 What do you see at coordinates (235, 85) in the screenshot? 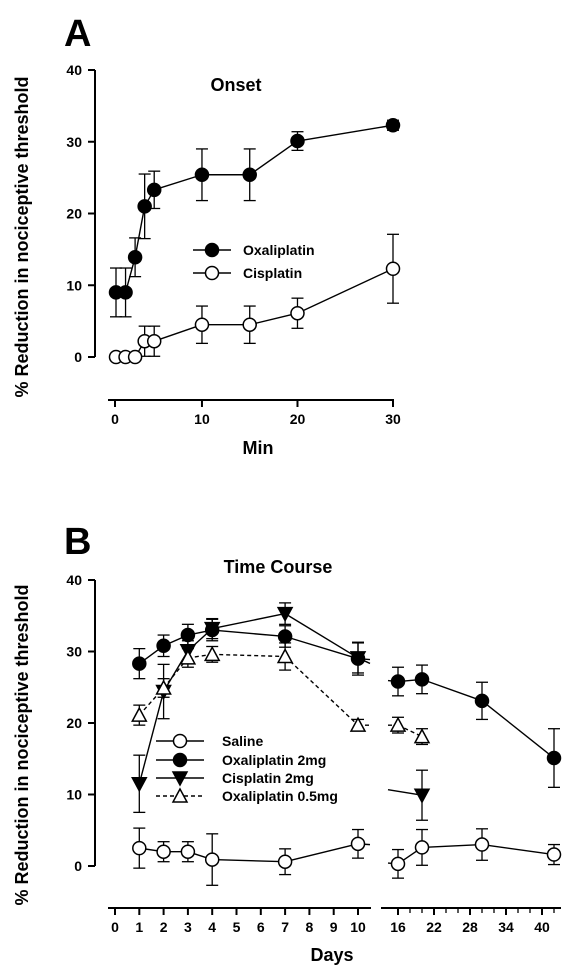
I see `panel-a-title: Onset` at bounding box center [235, 85].